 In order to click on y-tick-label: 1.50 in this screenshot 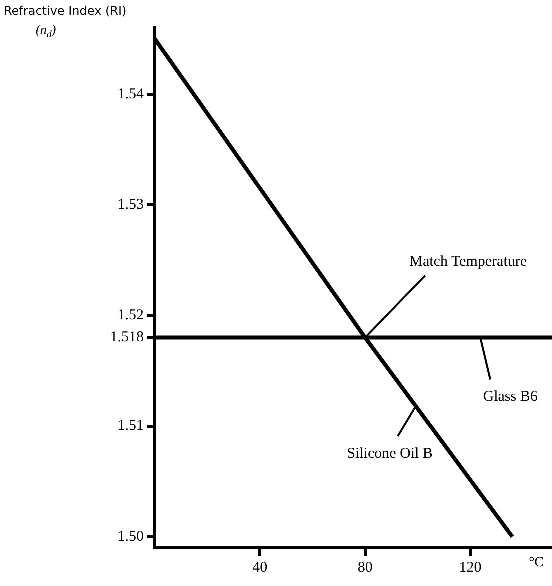, I will do `click(131, 536)`.